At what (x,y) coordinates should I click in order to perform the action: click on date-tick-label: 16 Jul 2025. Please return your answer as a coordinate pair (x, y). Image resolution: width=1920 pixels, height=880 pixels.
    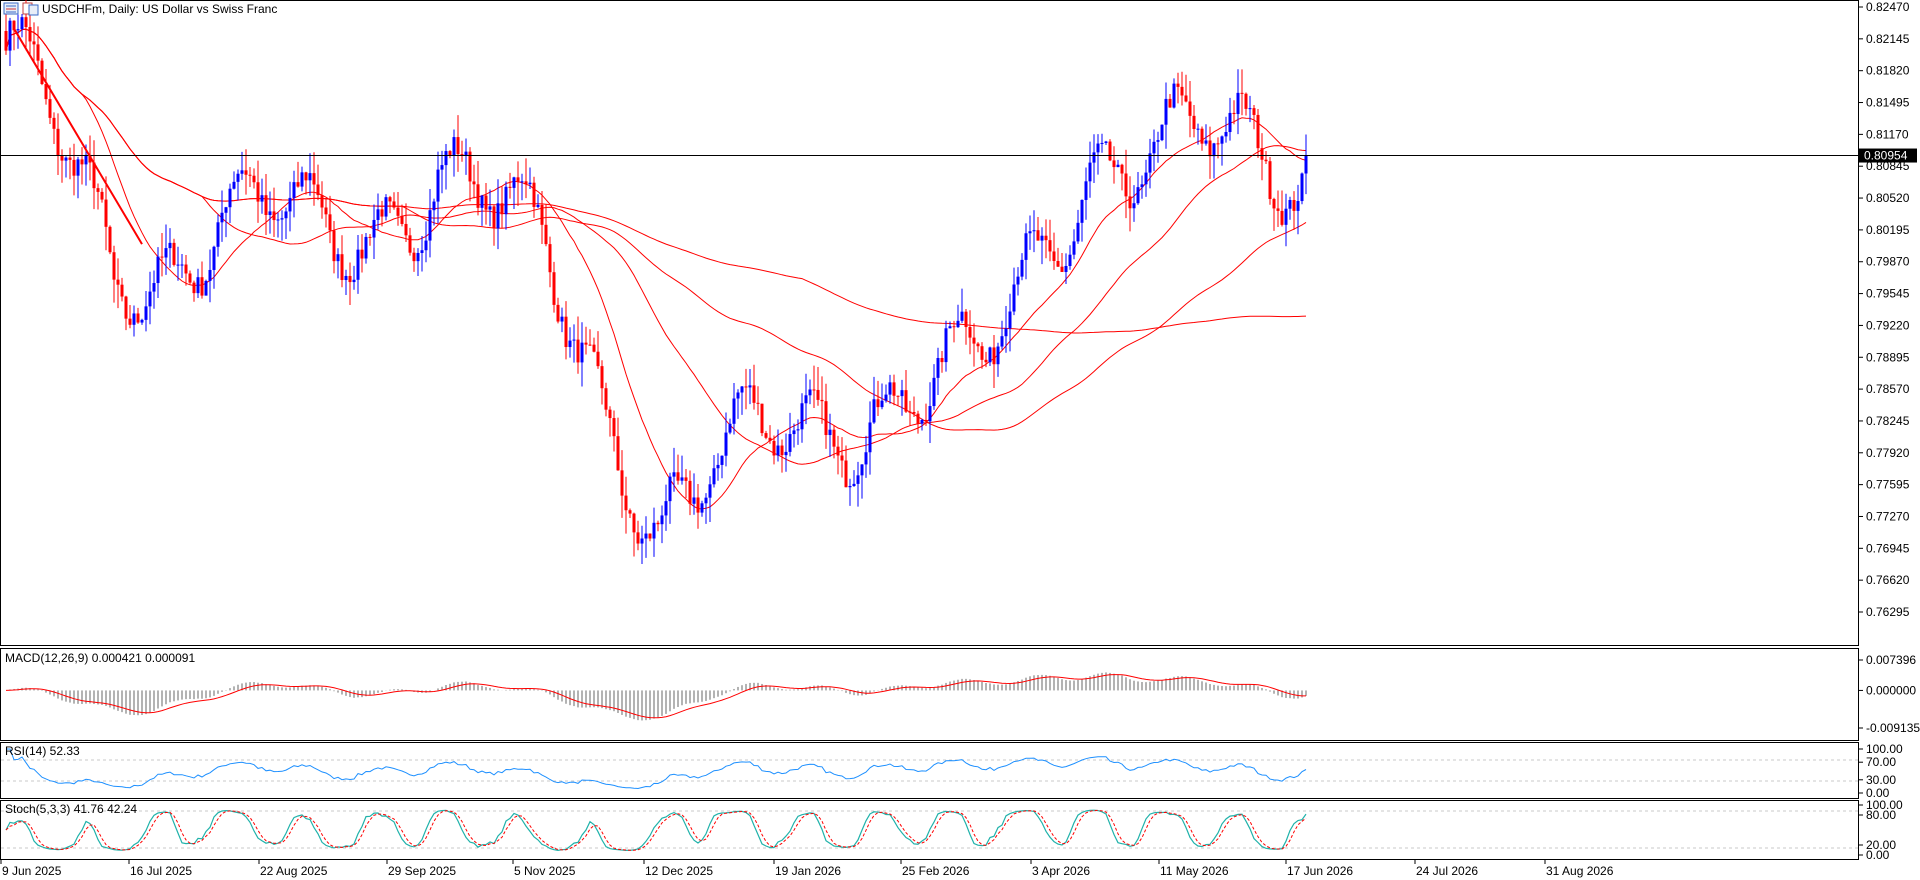
    Looking at the image, I should click on (161, 871).